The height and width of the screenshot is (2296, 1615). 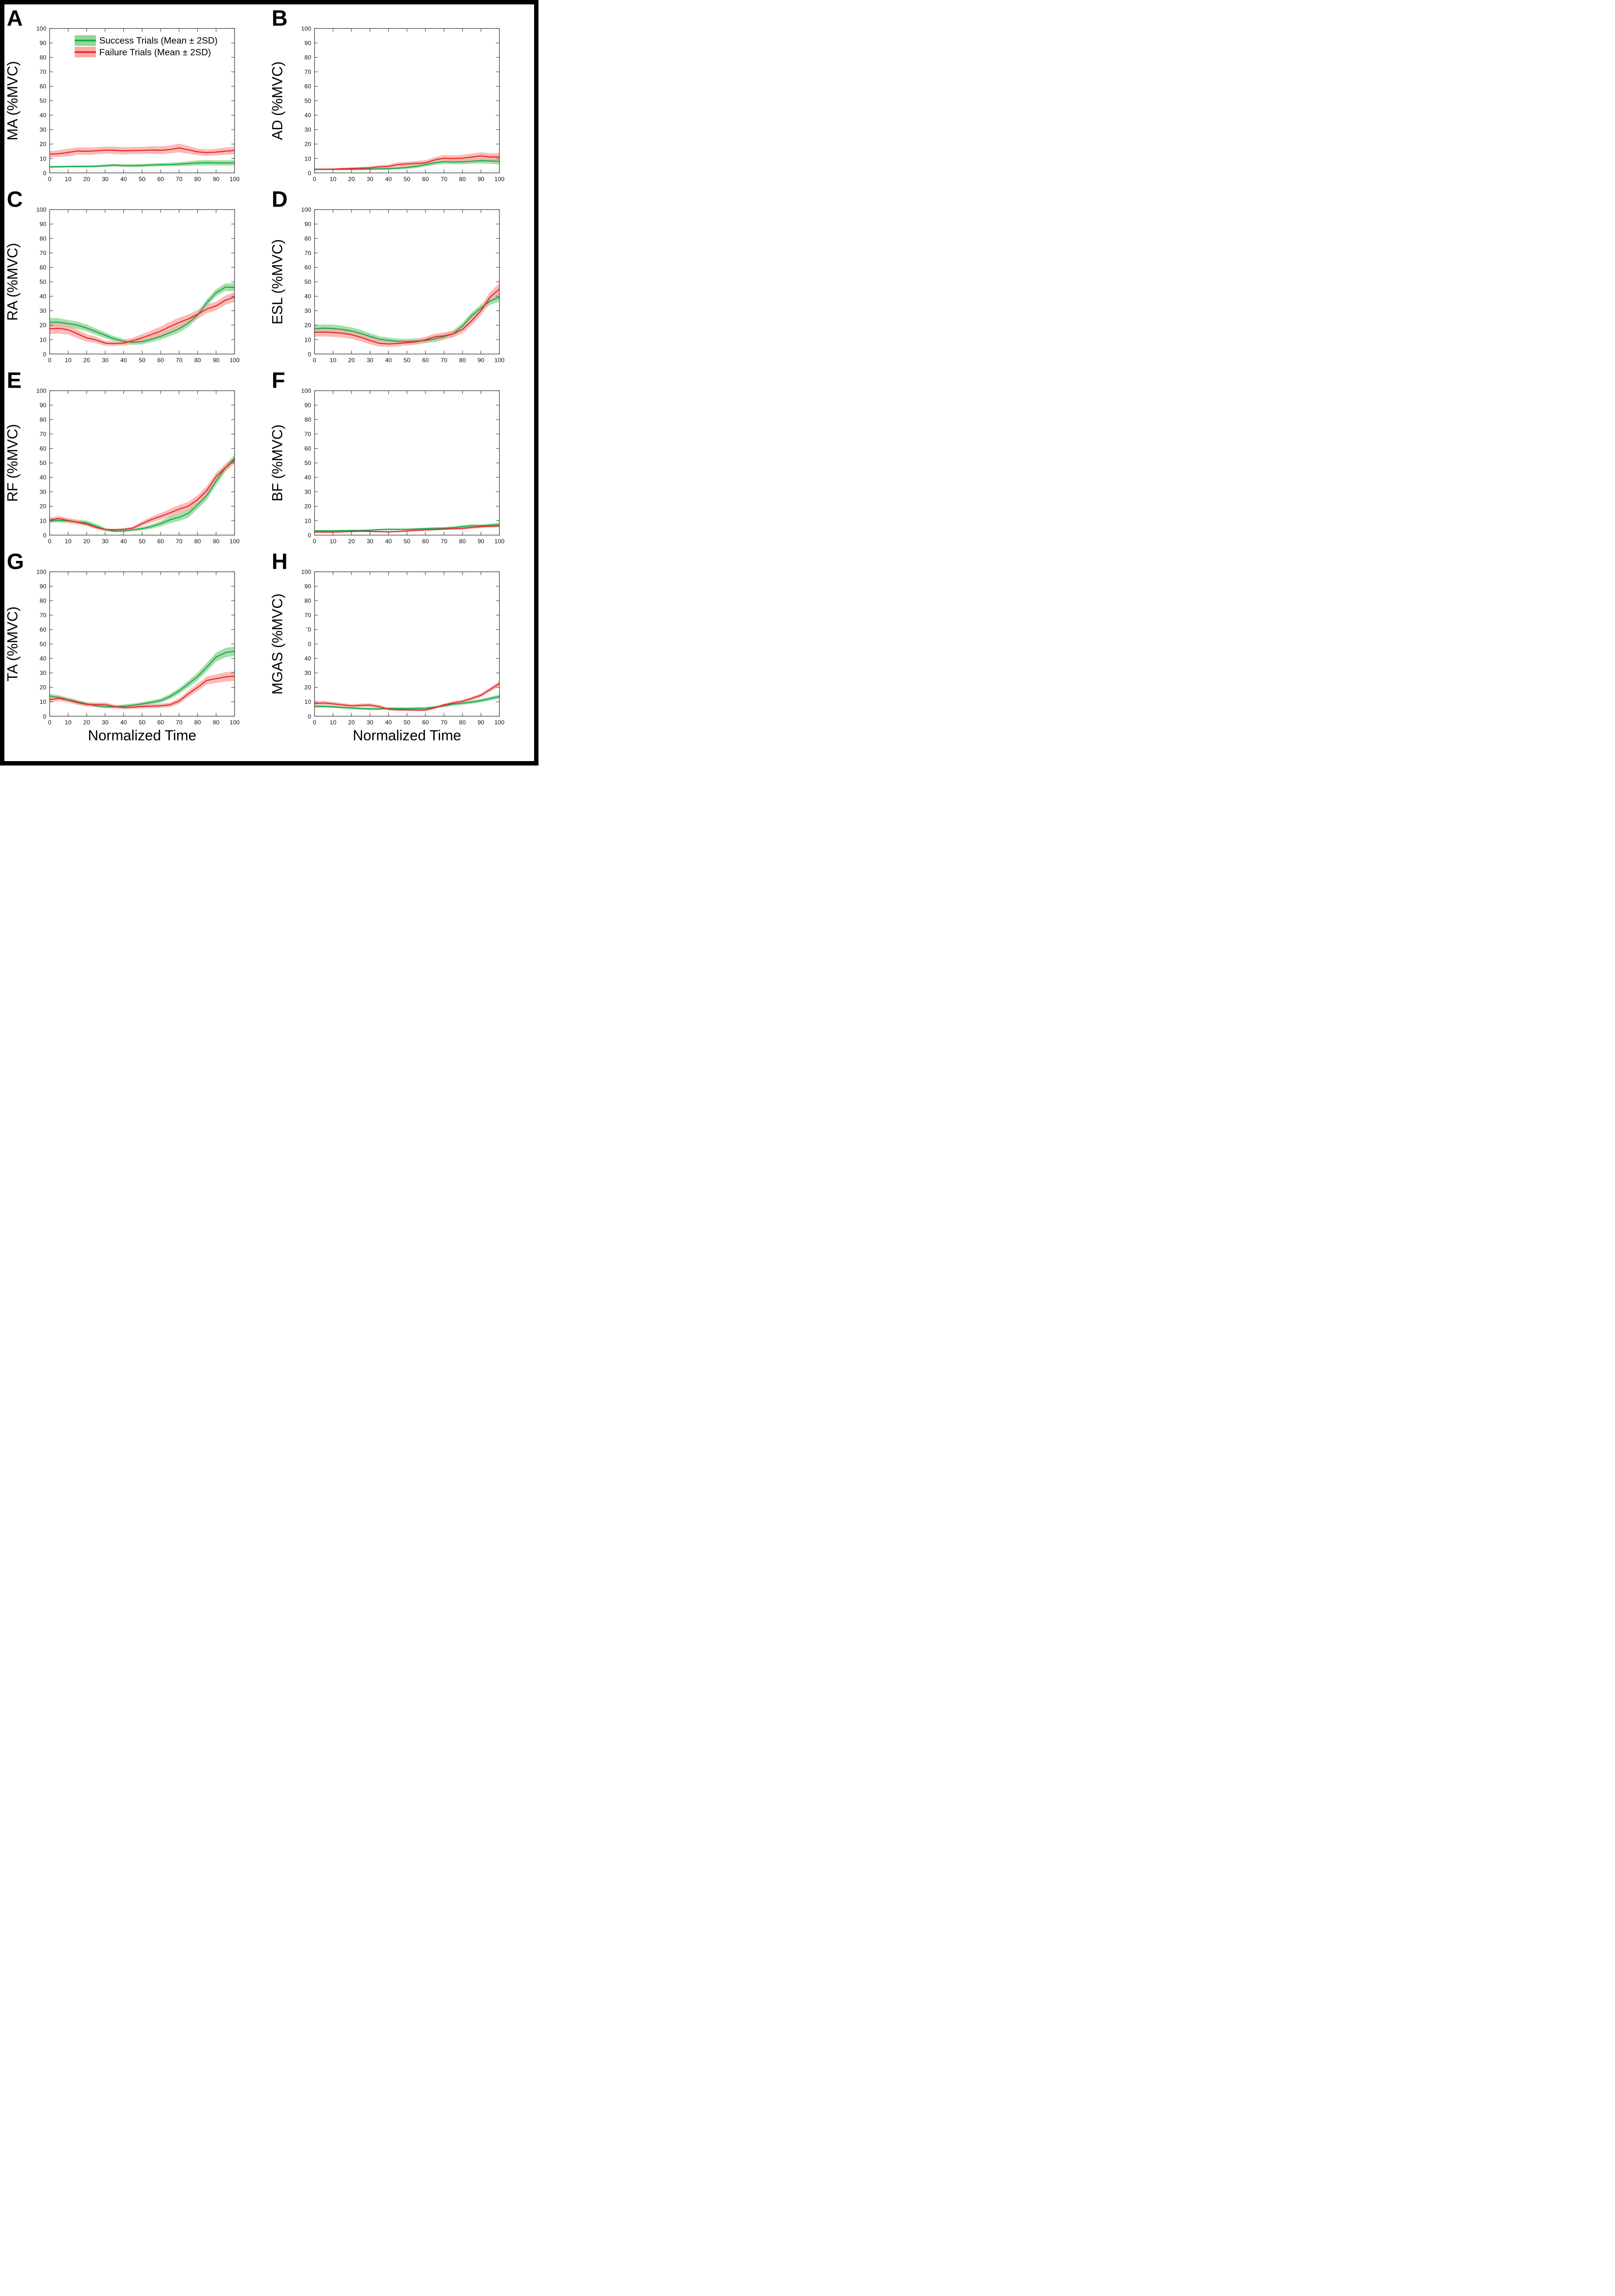 What do you see at coordinates (280, 199) in the screenshot?
I see `panel-label: D` at bounding box center [280, 199].